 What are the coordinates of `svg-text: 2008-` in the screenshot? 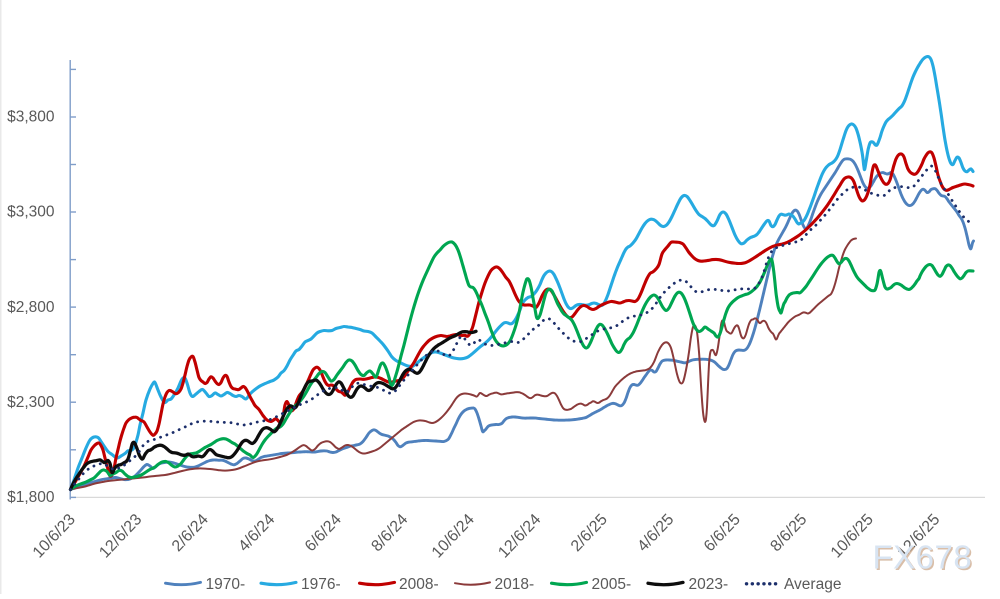 It's located at (419, 584).